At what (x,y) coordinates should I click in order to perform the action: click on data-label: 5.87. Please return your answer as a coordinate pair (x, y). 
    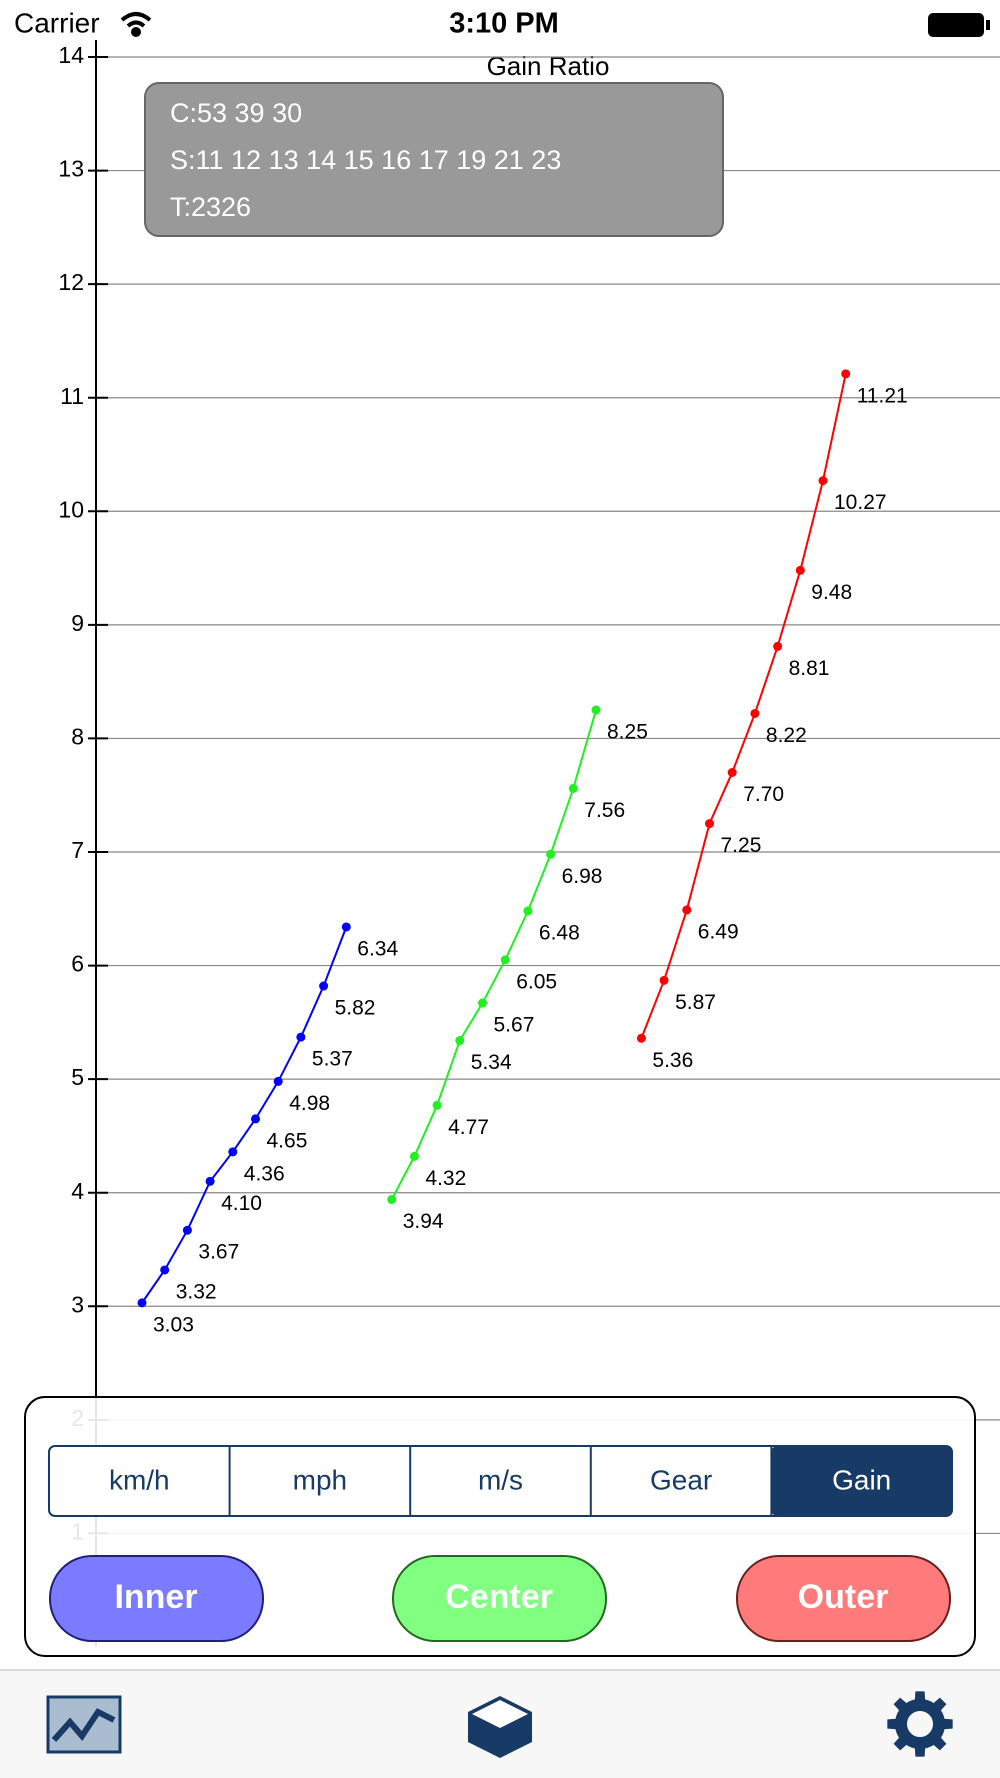
    Looking at the image, I should click on (695, 1002).